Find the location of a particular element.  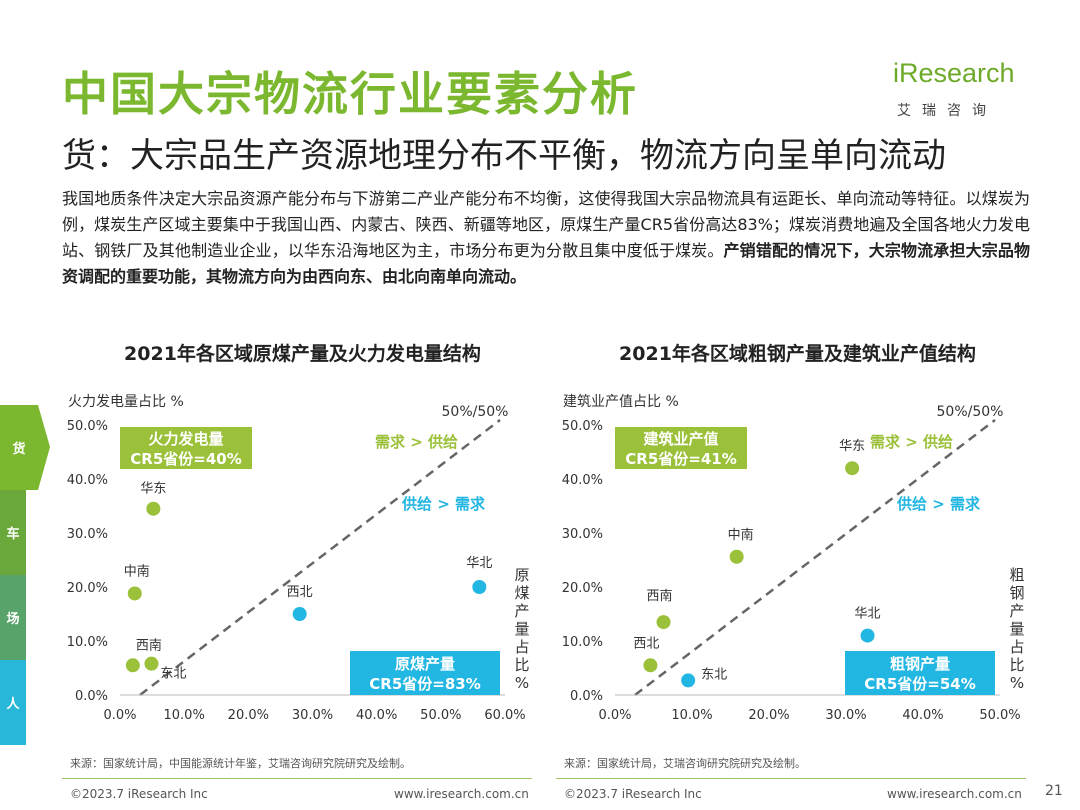

footer-divider-right is located at coordinates (791, 778).